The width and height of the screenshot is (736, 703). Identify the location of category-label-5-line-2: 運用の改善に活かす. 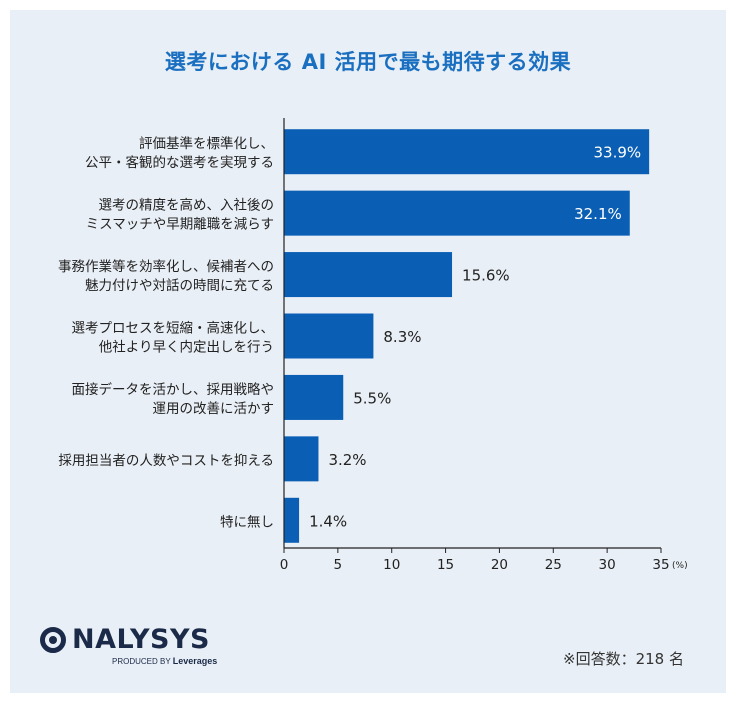
(214, 409).